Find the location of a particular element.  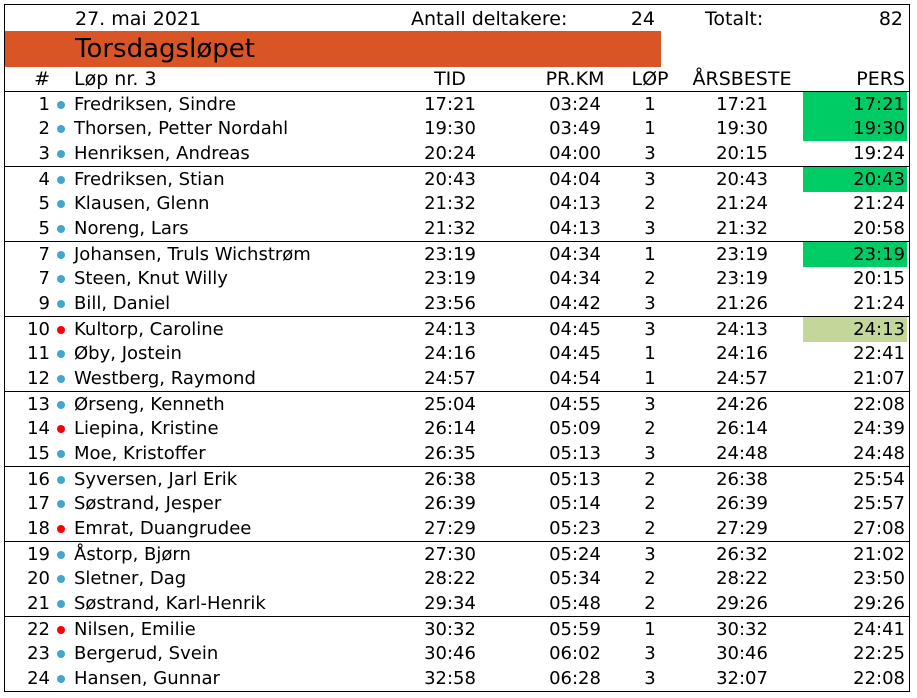

pace-per-km: 05:09 is located at coordinates (575, 428).